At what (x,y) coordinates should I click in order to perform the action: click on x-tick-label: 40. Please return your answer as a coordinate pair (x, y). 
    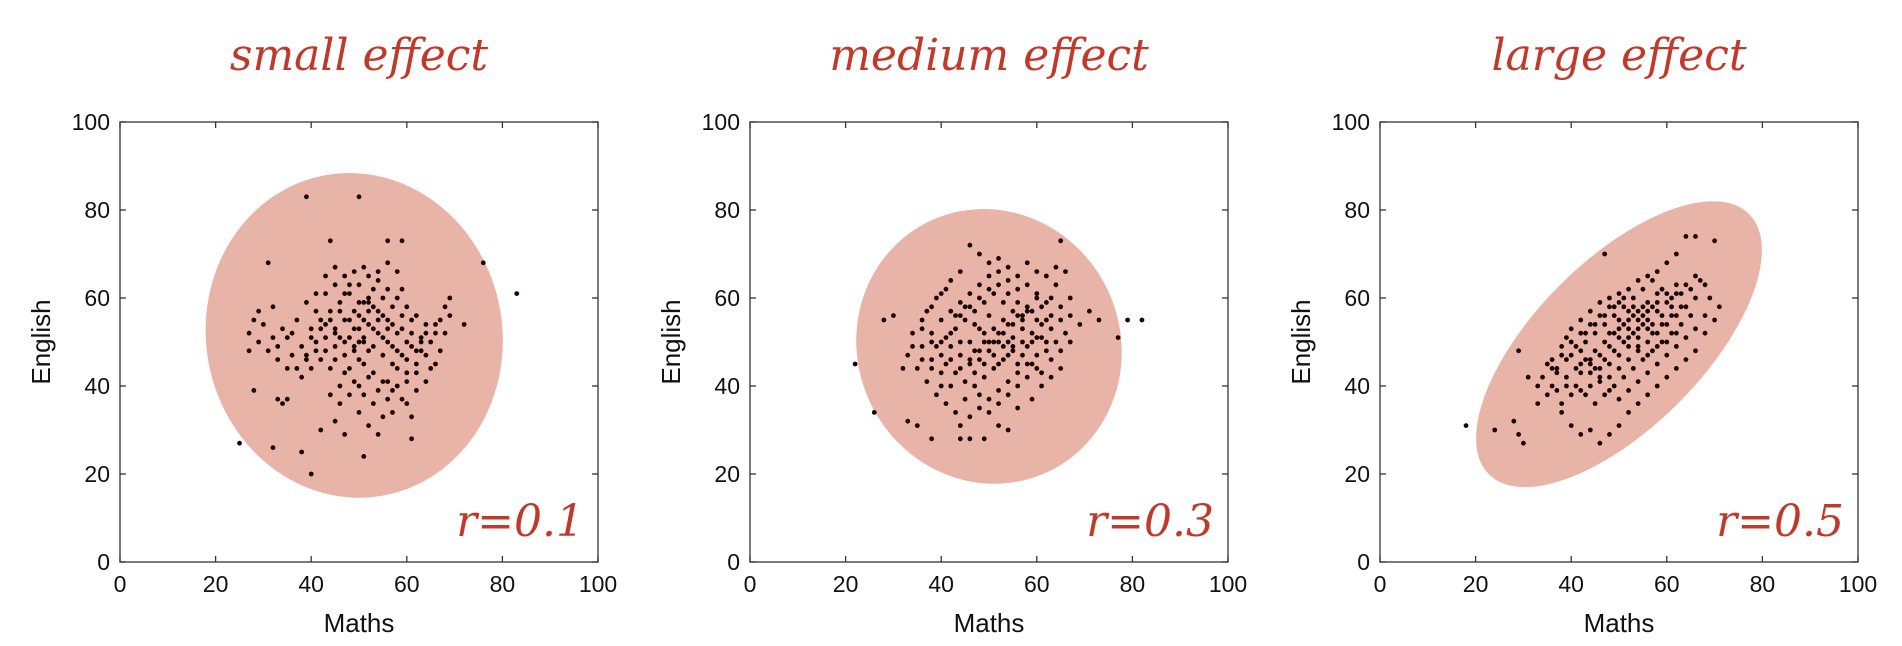
    Looking at the image, I should click on (941, 584).